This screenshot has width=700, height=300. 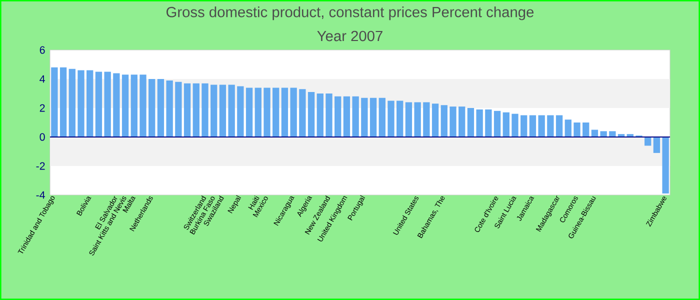 I want to click on y-tick-label: 0, so click(x=42, y=137).